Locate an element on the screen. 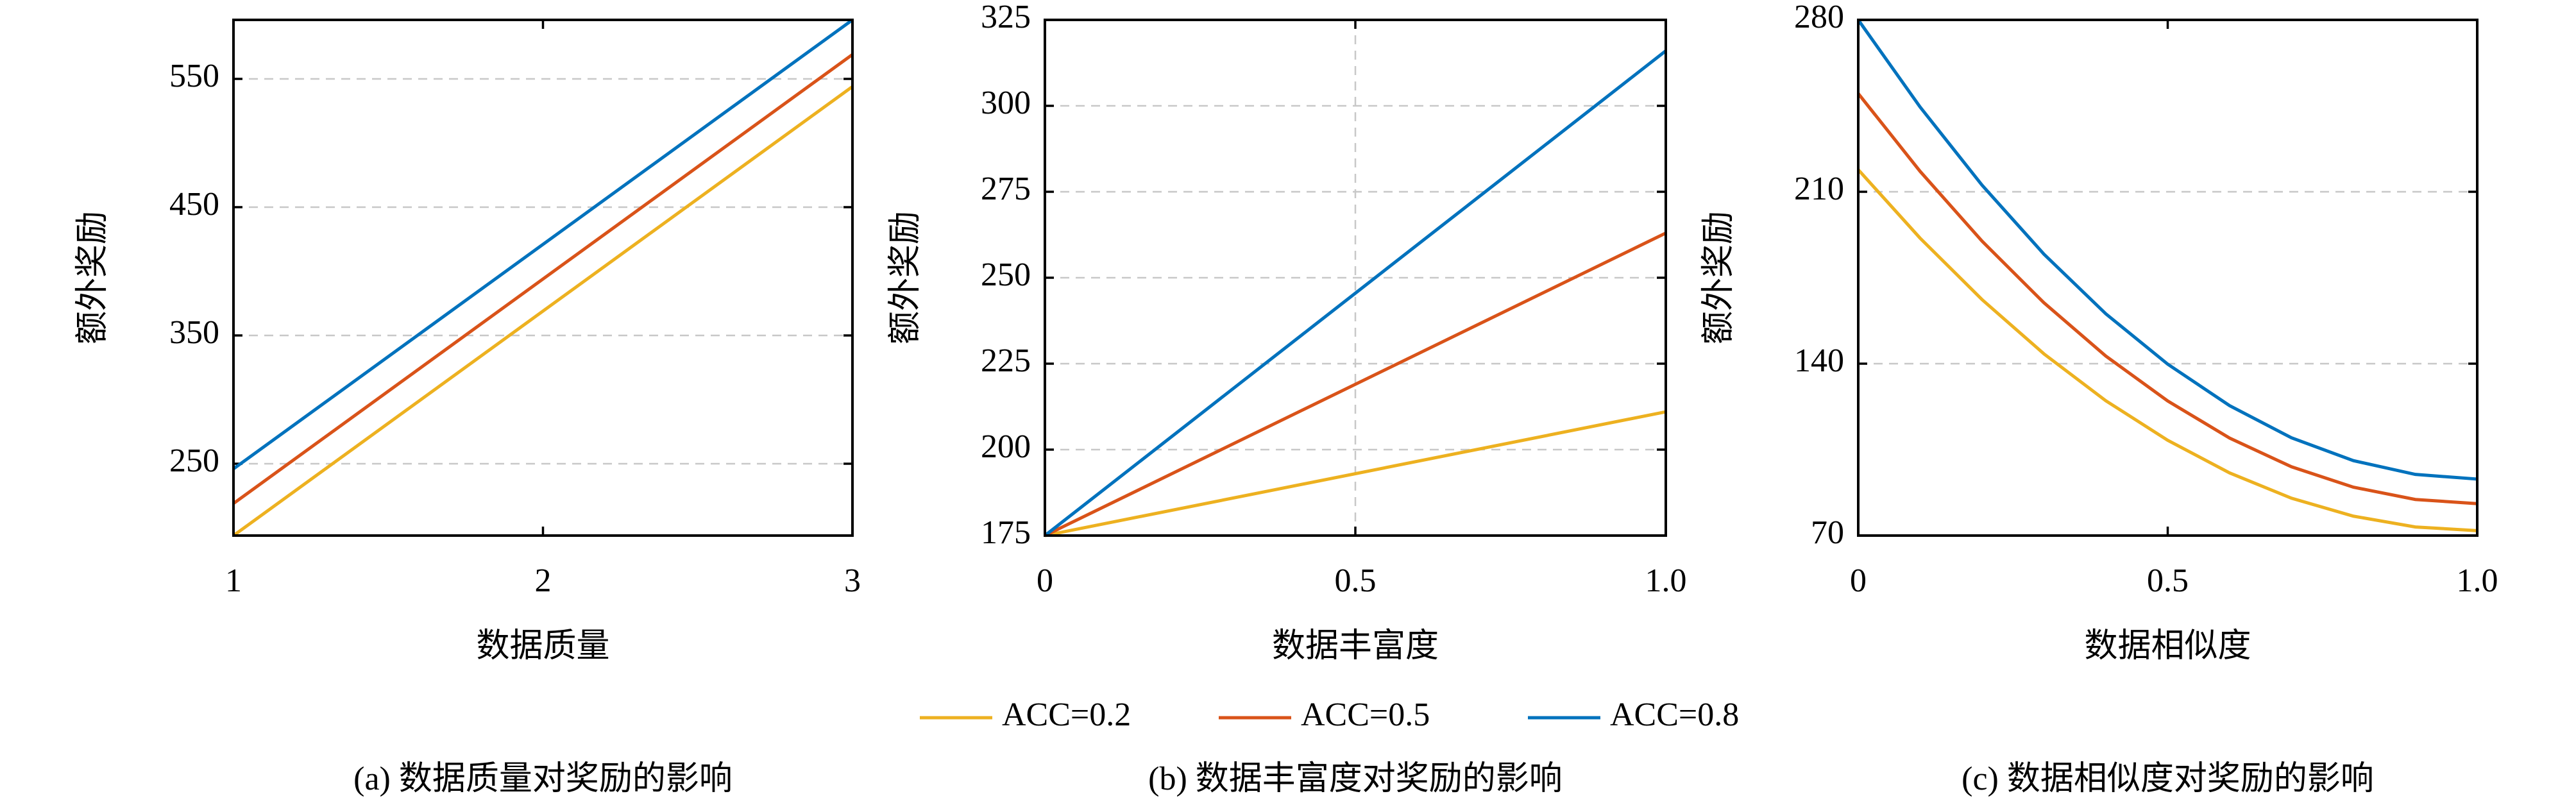  x-tick-label: 3 is located at coordinates (852, 580).